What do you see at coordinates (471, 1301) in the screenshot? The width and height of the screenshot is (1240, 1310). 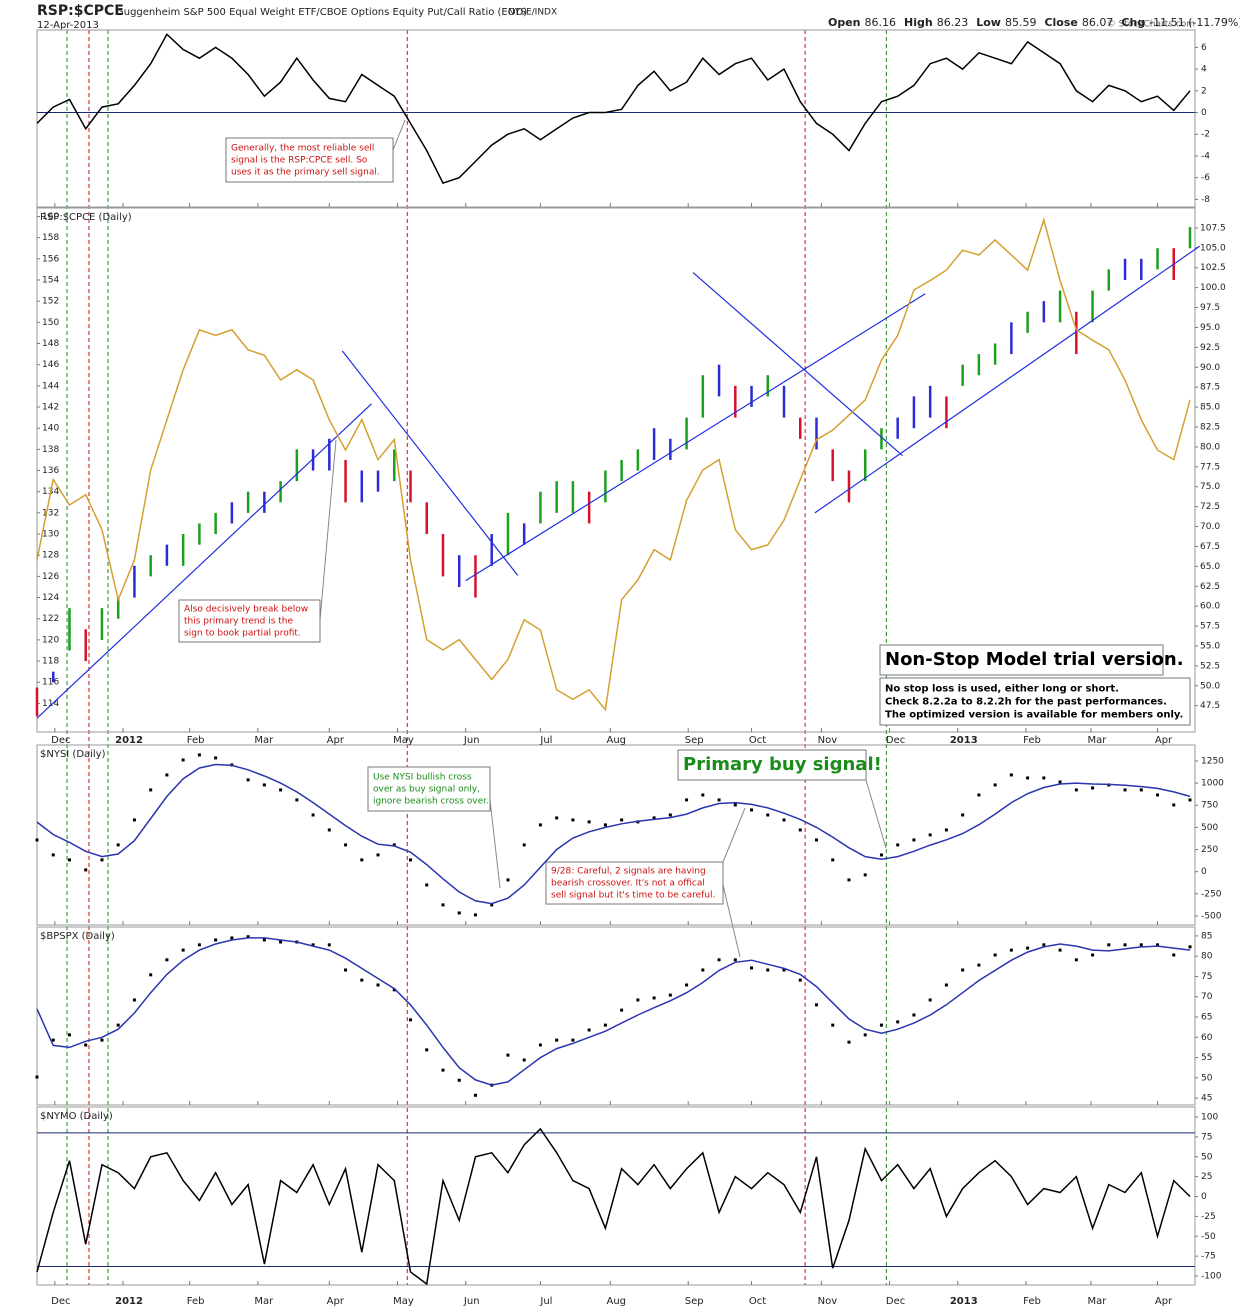 I see `x-tick-label: Jun` at bounding box center [471, 1301].